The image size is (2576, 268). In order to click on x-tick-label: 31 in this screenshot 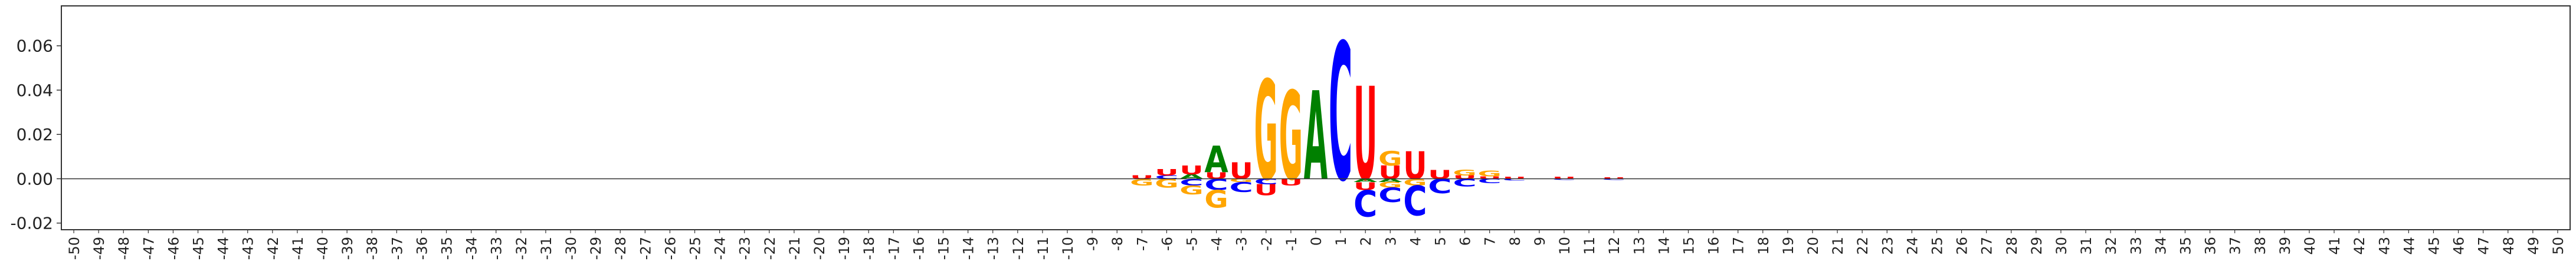, I will do `click(2086, 246)`.